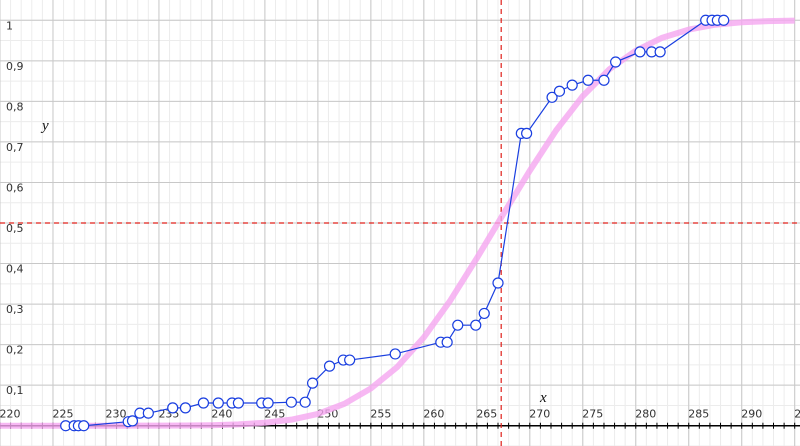 The image size is (800, 446). I want to click on x-tick-label: 260, so click(433, 414).